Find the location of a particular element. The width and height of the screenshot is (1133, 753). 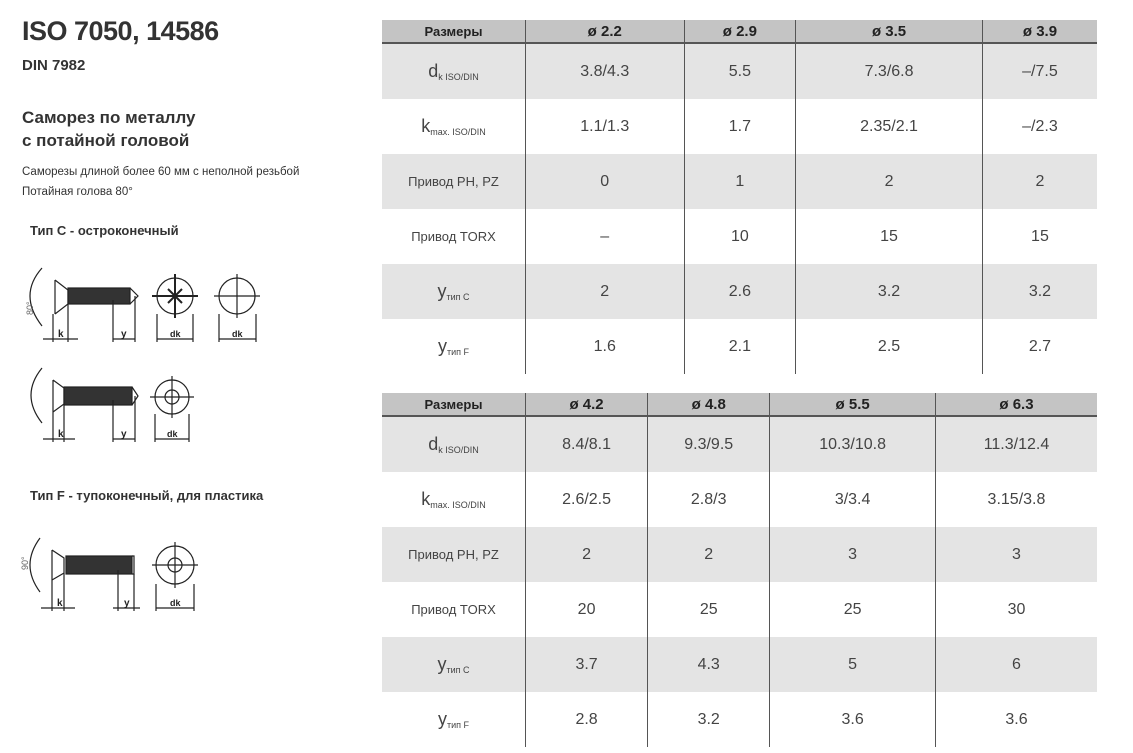

header-cell: ø 3.9 is located at coordinates (1039, 32).